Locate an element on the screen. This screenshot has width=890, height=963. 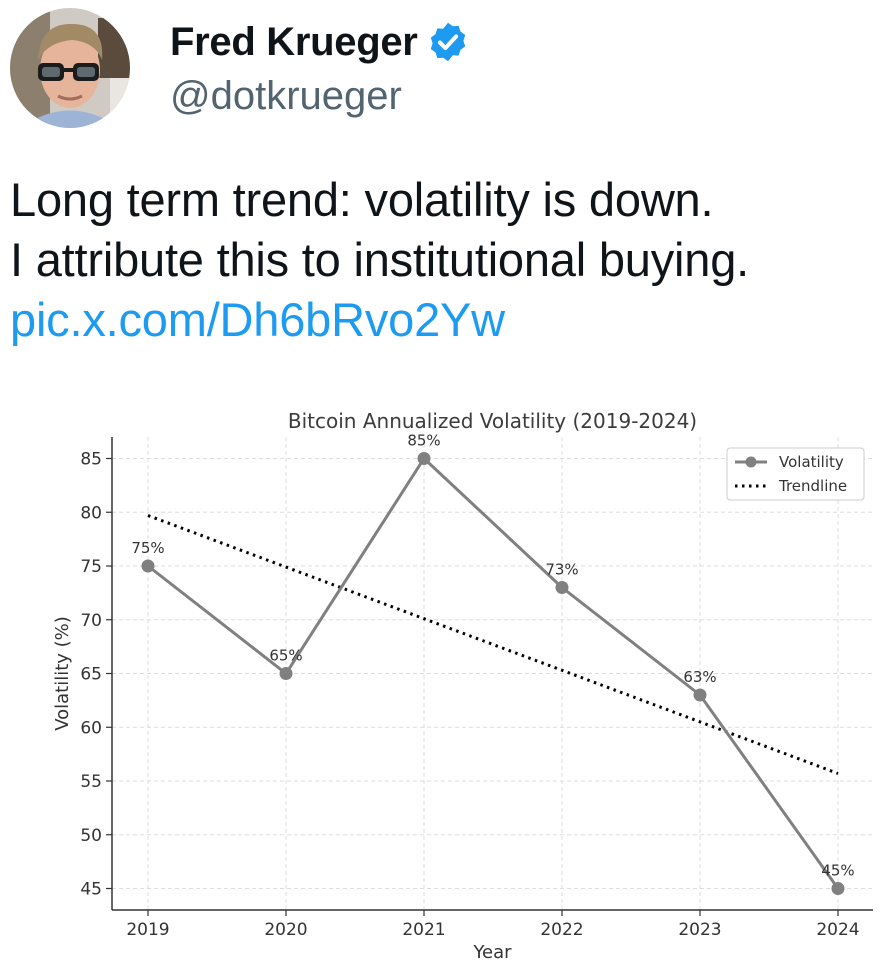
tweet-media-link: pic.x.com/Dh6bRvo2Yw is located at coordinates (257, 319).